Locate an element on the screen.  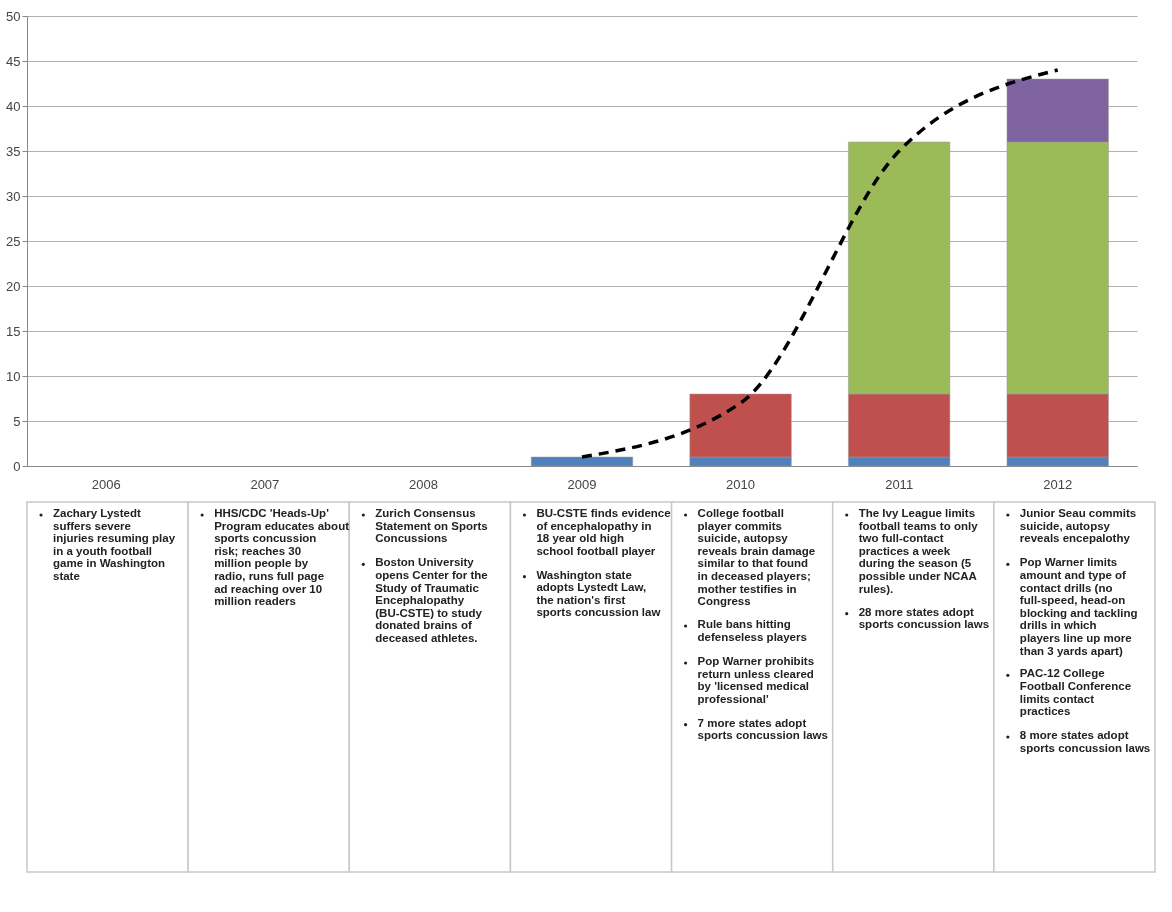
y-tick-label: 10 is located at coordinates (13, 376).